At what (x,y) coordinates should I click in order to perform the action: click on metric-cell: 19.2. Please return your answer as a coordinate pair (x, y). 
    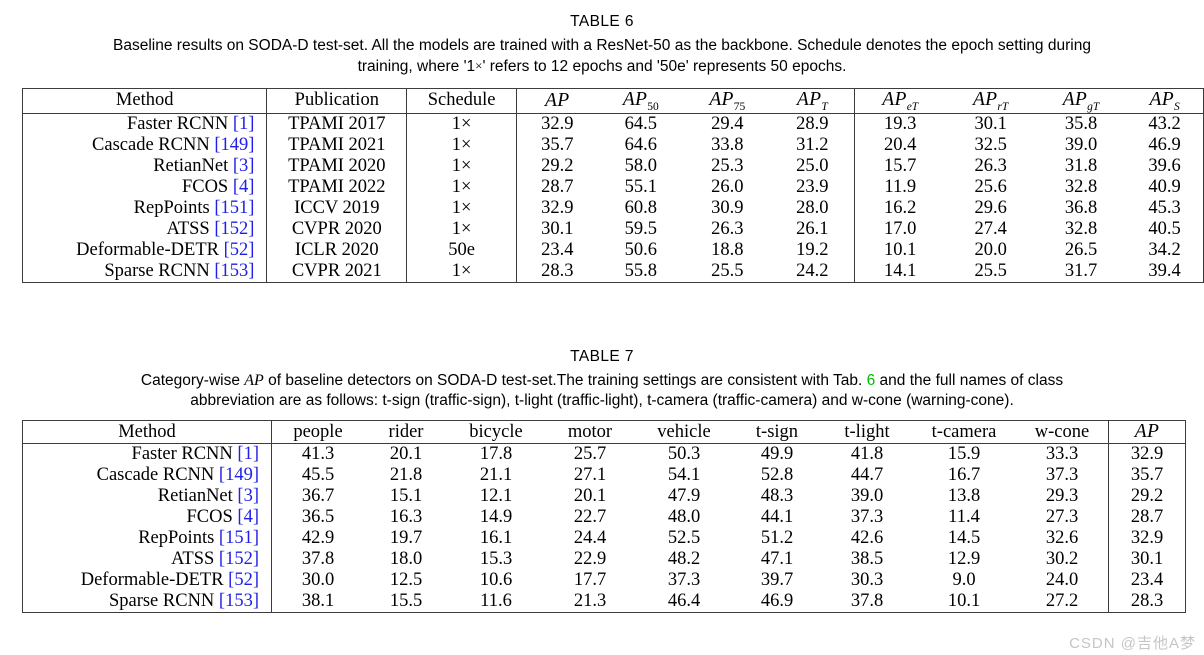
    Looking at the image, I should click on (812, 249).